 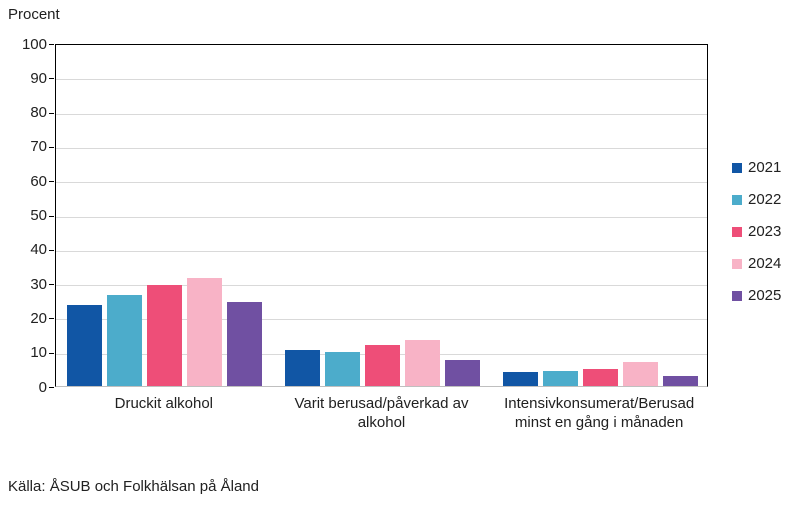 I want to click on legend-item-2023: 2023, so click(x=756, y=231).